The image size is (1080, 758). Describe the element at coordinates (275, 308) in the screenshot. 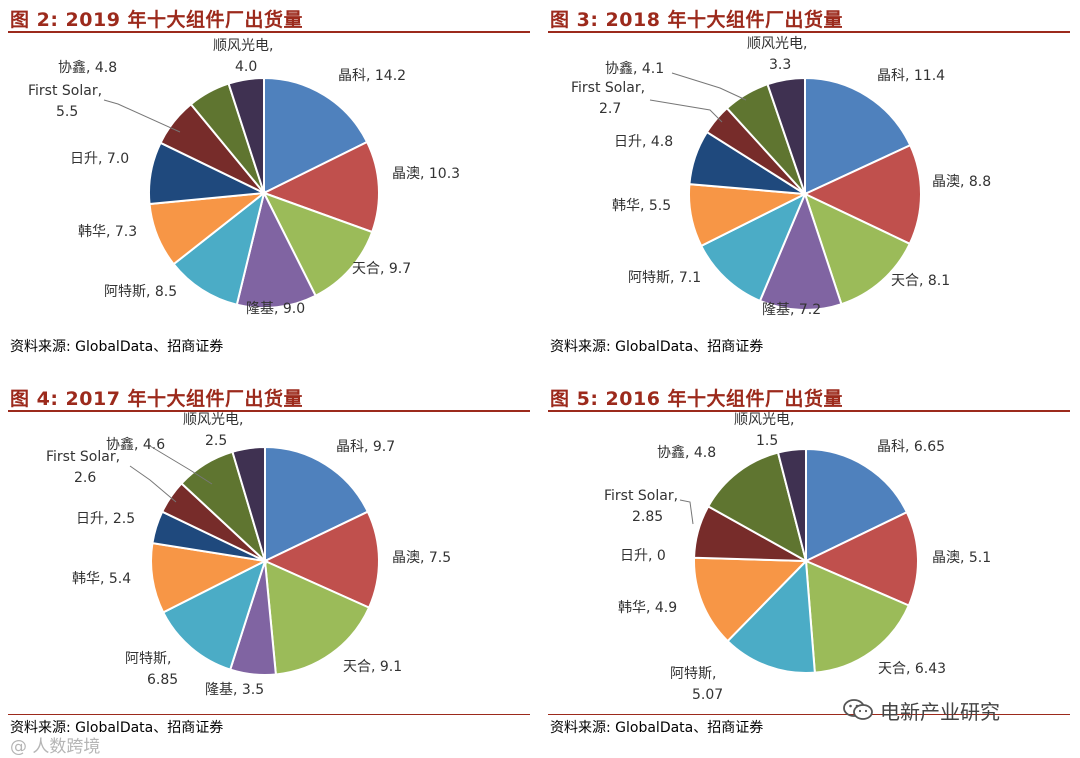

I see `slice-label: 隆基, 9.0` at that location.